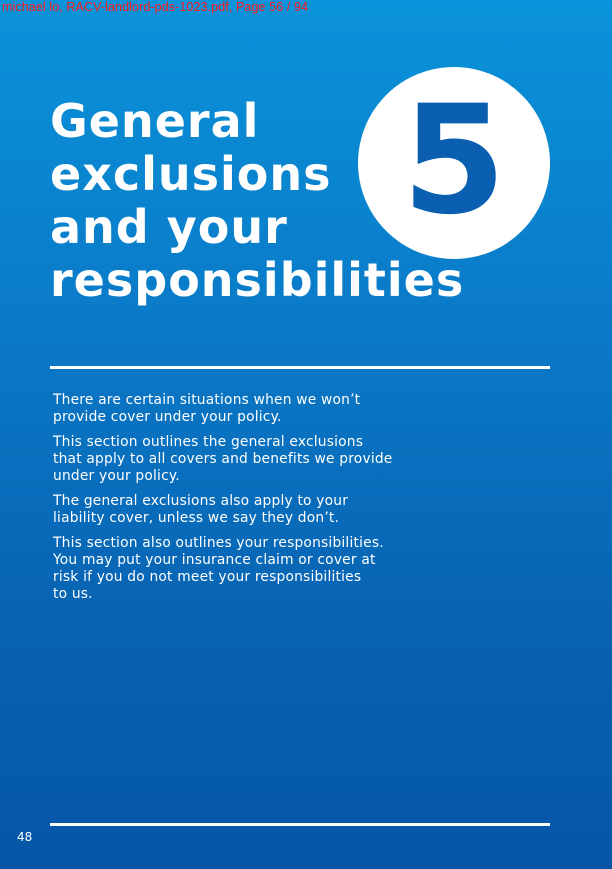 The image size is (612, 869). What do you see at coordinates (73, 594) in the screenshot?
I see `text-line: to us.` at bounding box center [73, 594].